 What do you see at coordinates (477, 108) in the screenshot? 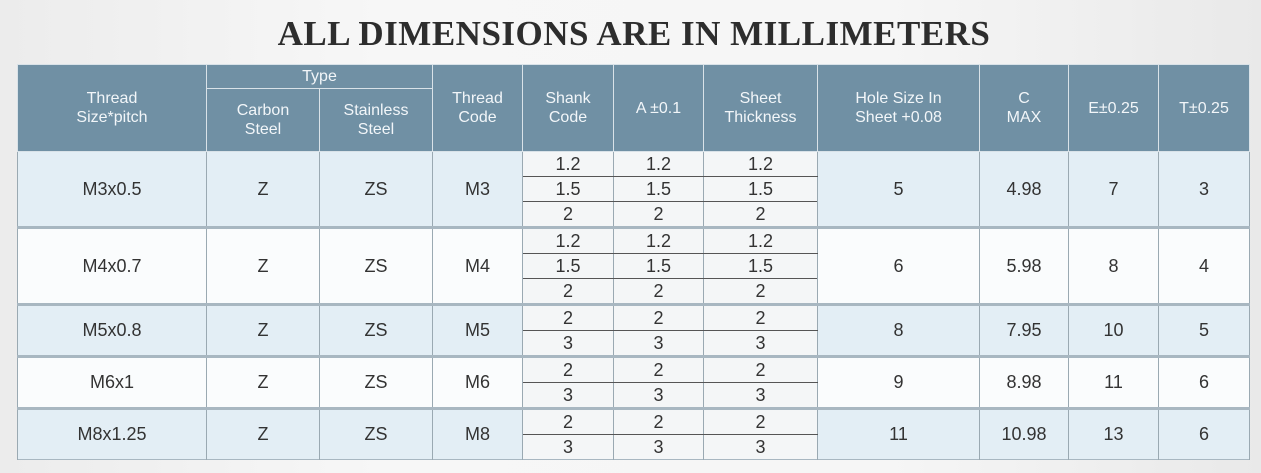
I see `header-thread-code: Thread Code` at bounding box center [477, 108].